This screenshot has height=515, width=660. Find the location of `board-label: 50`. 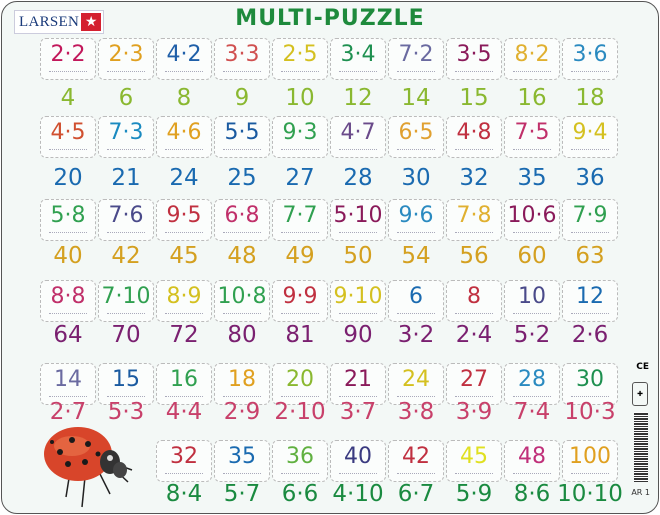

board-label: 50 is located at coordinates (358, 256).